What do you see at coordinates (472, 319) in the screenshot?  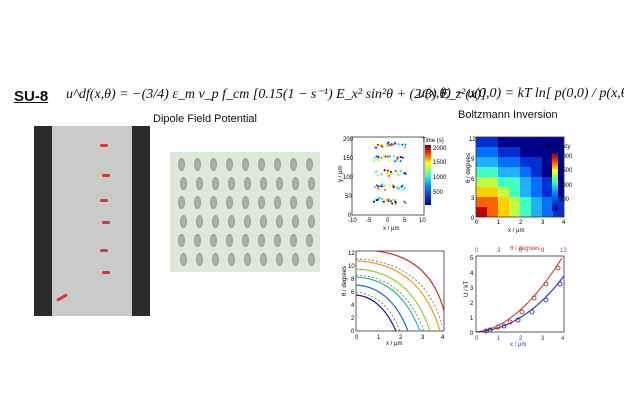 I see `y-tick: 1` at bounding box center [472, 319].